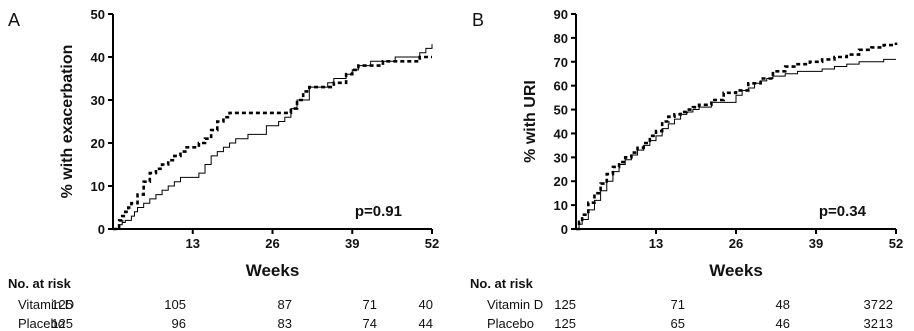 This screenshot has height=331, width=914. I want to click on panel-letter: A, so click(14, 20).